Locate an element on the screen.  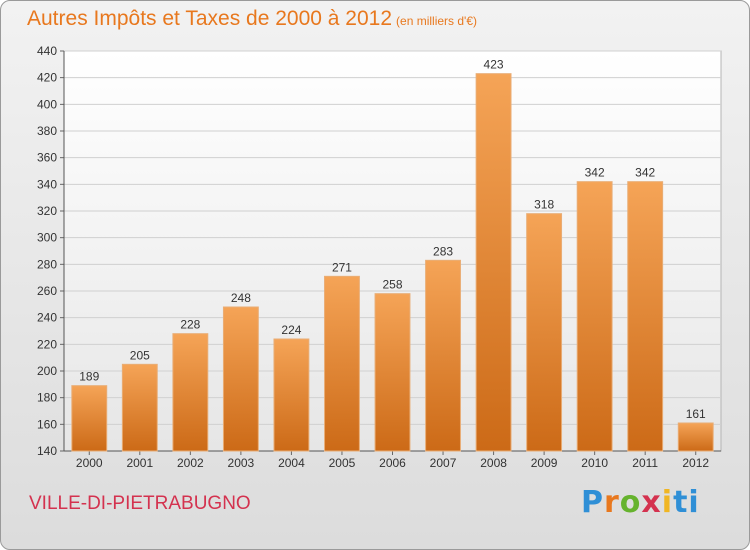
bar-2000 is located at coordinates (89, 418).